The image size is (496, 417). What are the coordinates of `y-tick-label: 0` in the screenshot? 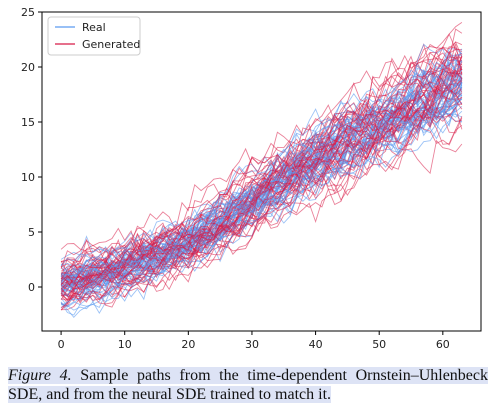 It's located at (31, 287).